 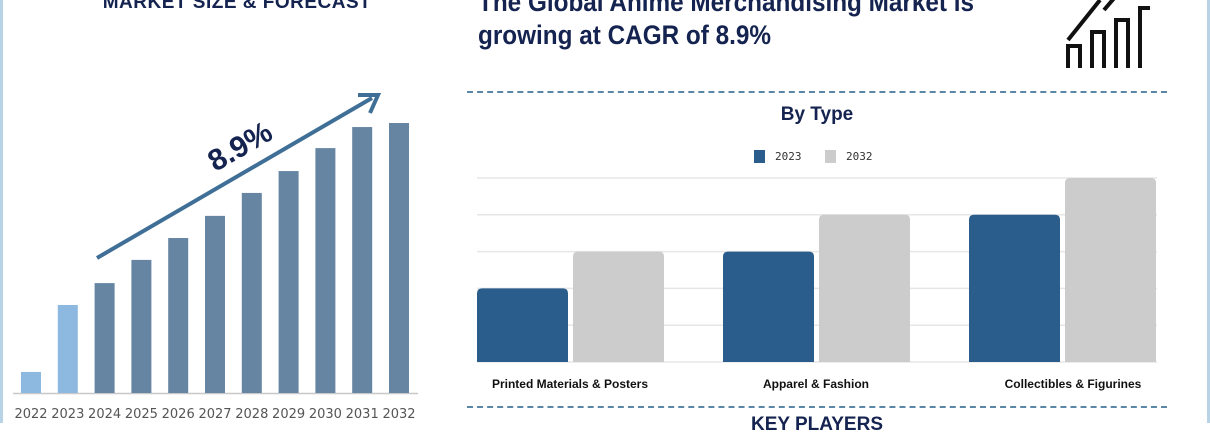 What do you see at coordinates (815, 384) in the screenshot?
I see `category-label: Apparel & Fashion` at bounding box center [815, 384].